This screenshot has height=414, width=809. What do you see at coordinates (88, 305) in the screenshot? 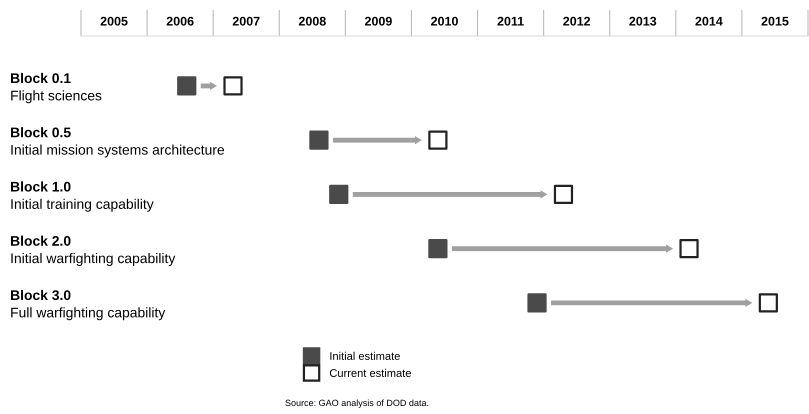
I see `y-tick-label: Block 3.0 Full warfighting capability` at bounding box center [88, 305].